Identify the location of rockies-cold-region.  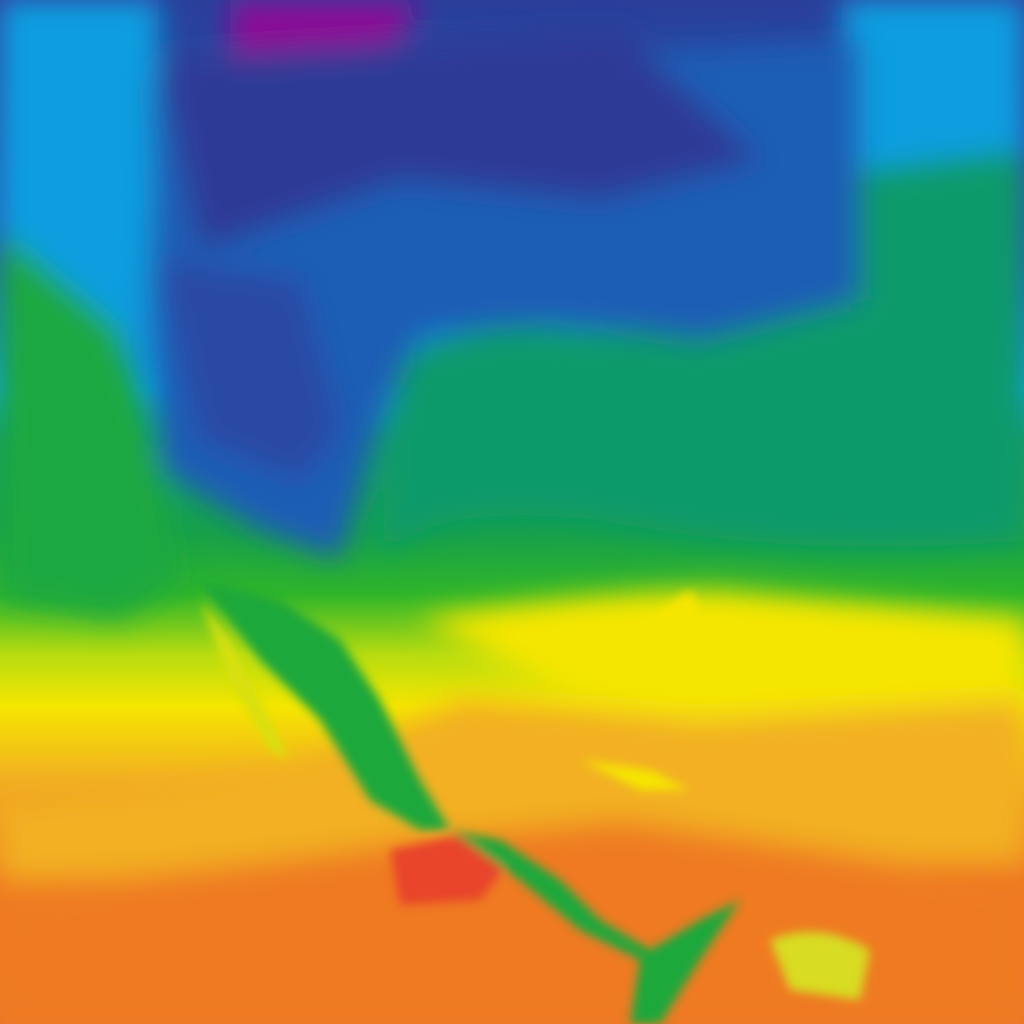
(250, 370).